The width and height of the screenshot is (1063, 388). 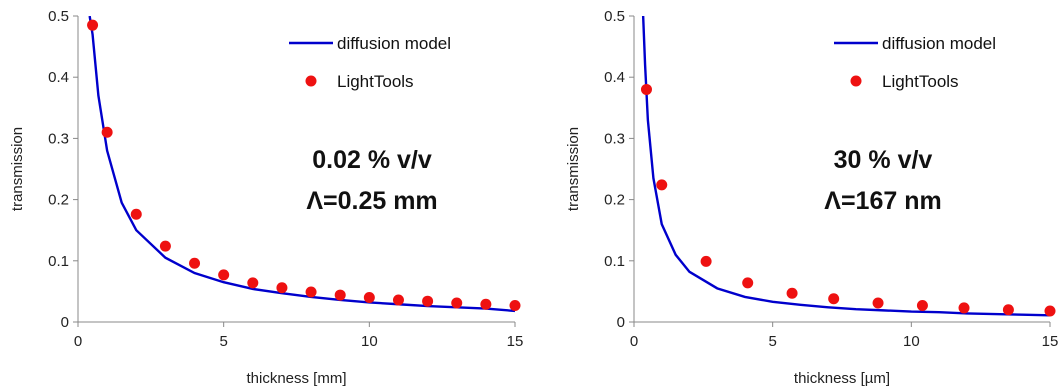 What do you see at coordinates (883, 160) in the screenshot?
I see `annotation-concentration: 30 % v/v` at bounding box center [883, 160].